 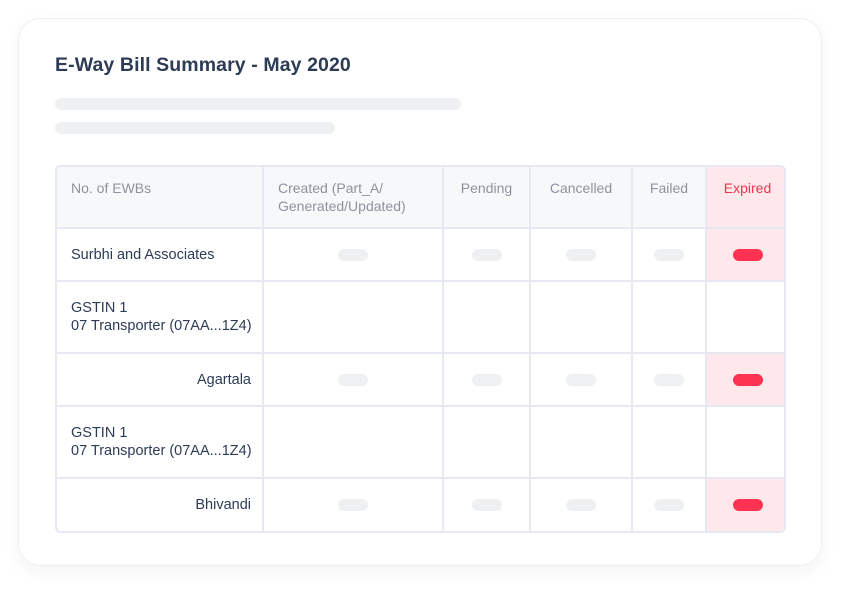 I want to click on column-header-created-line2: Generated/Updated), so click(x=342, y=206).